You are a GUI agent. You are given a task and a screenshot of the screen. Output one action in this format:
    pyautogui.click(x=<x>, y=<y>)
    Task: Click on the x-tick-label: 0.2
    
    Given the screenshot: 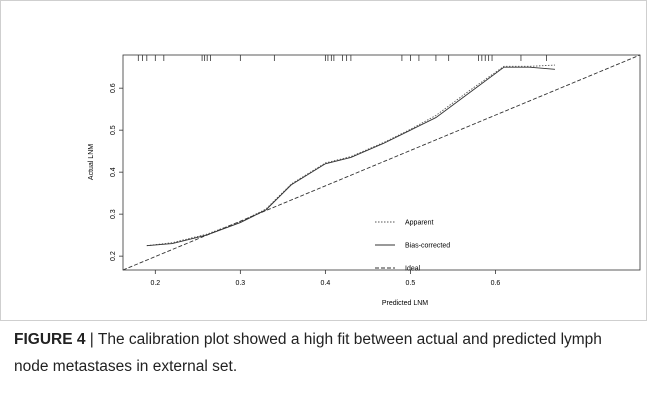 What is the action you would take?
    pyautogui.click(x=155, y=283)
    